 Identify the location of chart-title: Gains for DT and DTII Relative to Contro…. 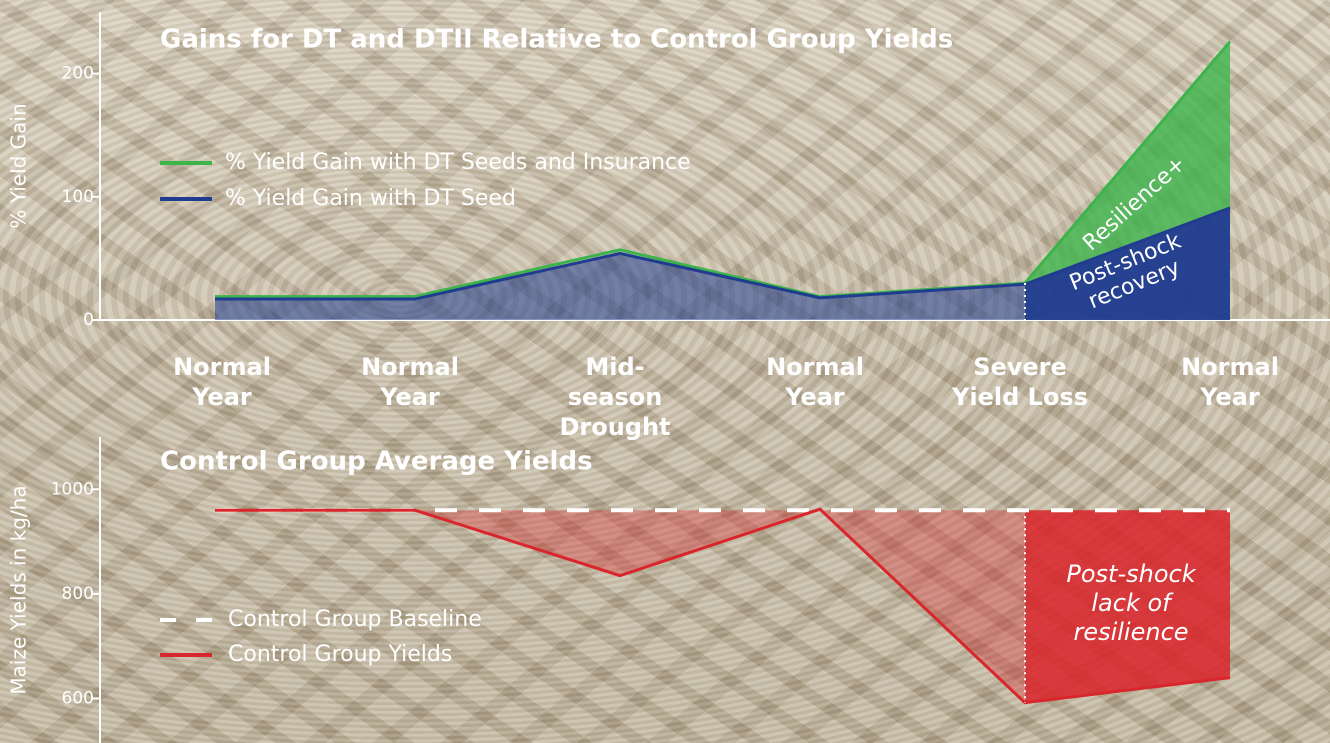
(556, 40).